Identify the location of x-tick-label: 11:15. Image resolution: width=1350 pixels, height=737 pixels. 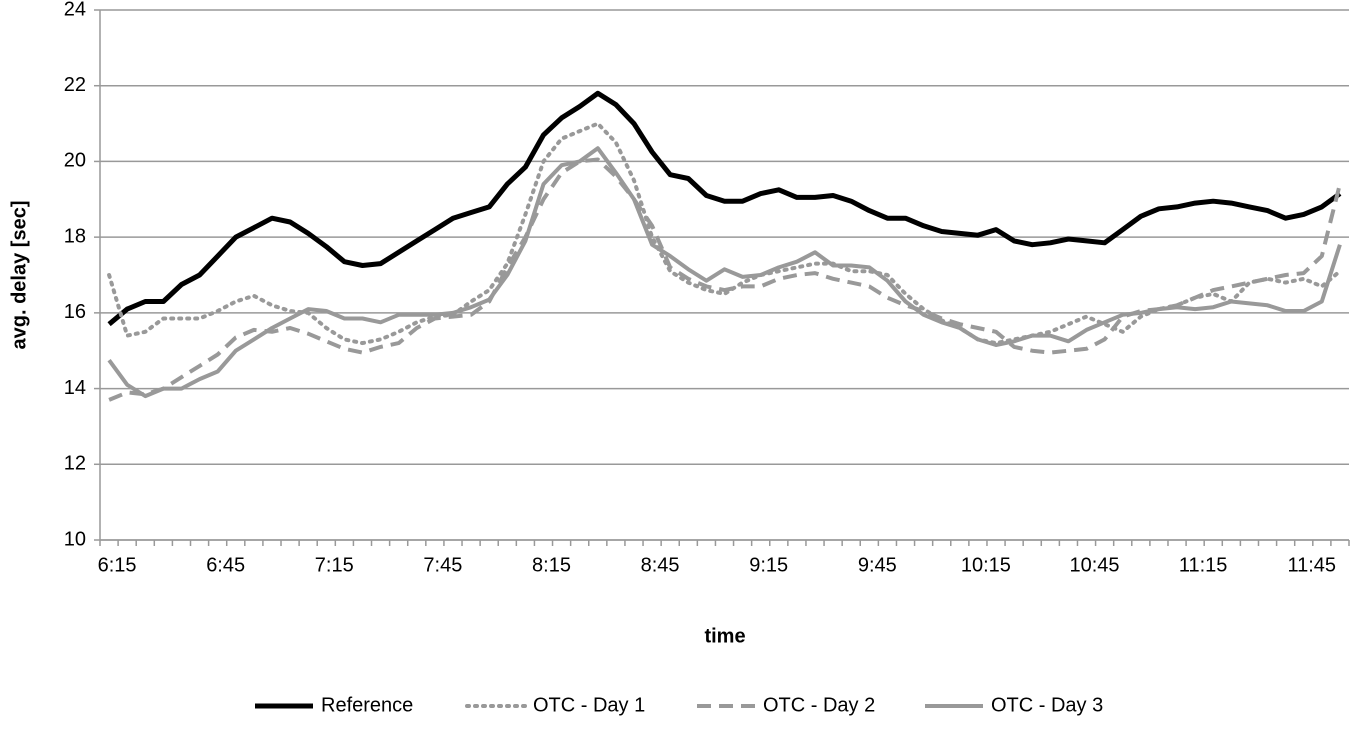
(1203, 565).